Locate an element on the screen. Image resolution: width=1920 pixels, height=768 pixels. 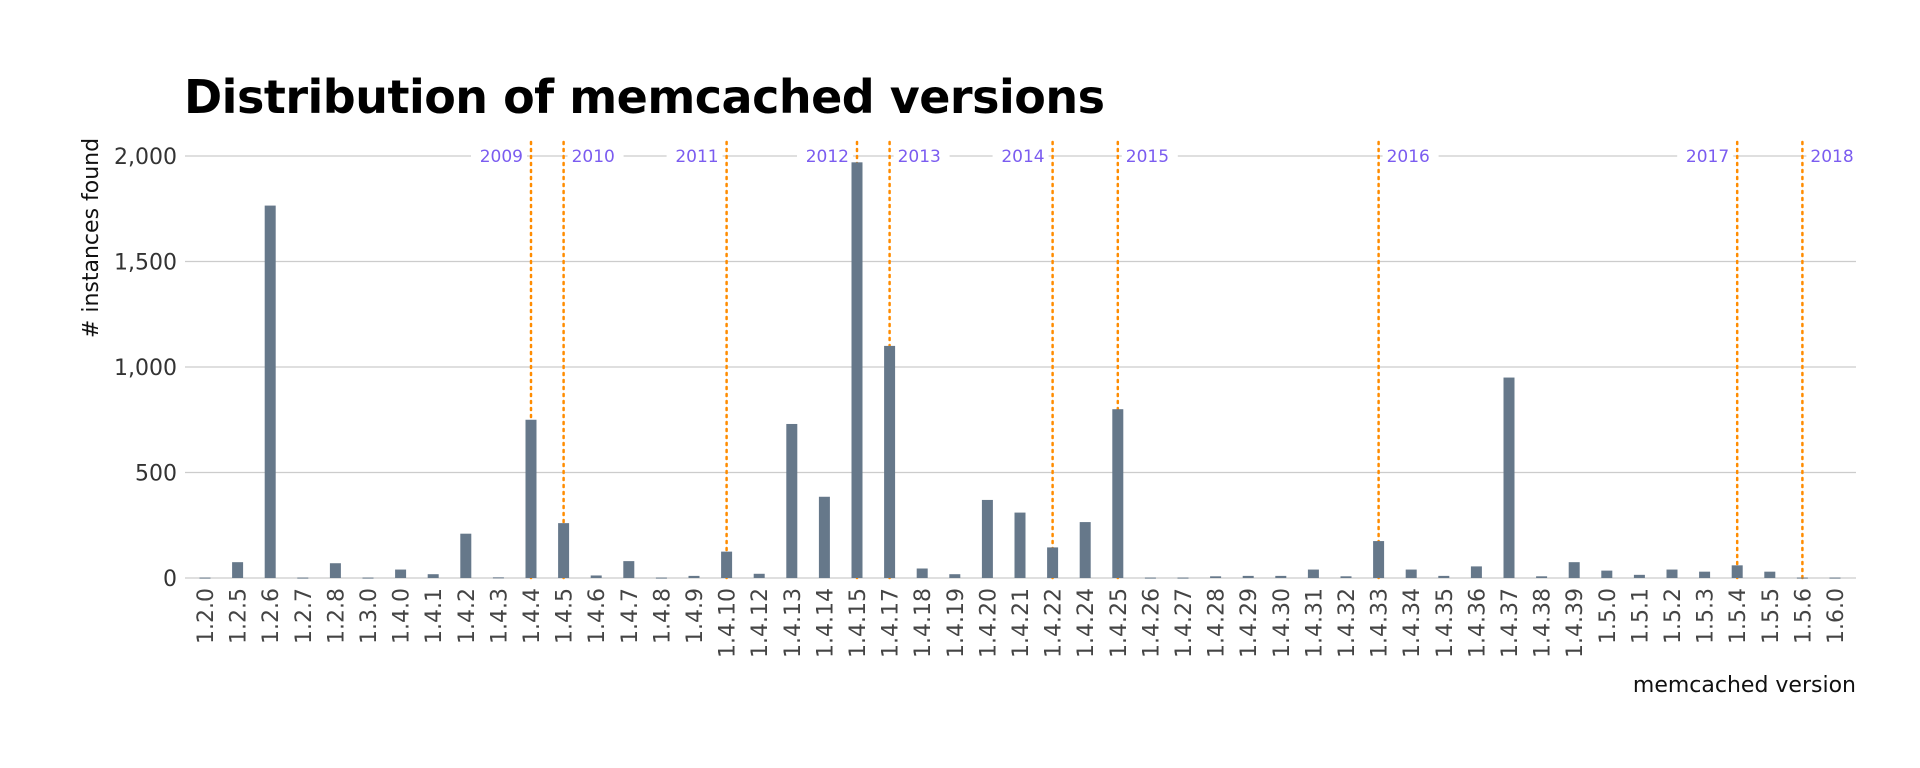
x-tick-label: 1.4.35 is located at coordinates (1445, 623).